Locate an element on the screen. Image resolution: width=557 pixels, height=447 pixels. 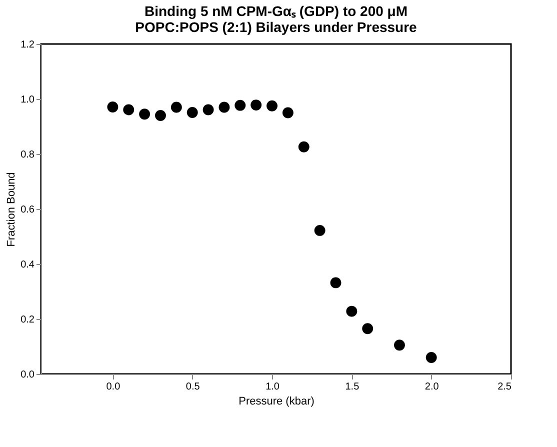
y-tick-label: 0.2 is located at coordinates (27, 320).